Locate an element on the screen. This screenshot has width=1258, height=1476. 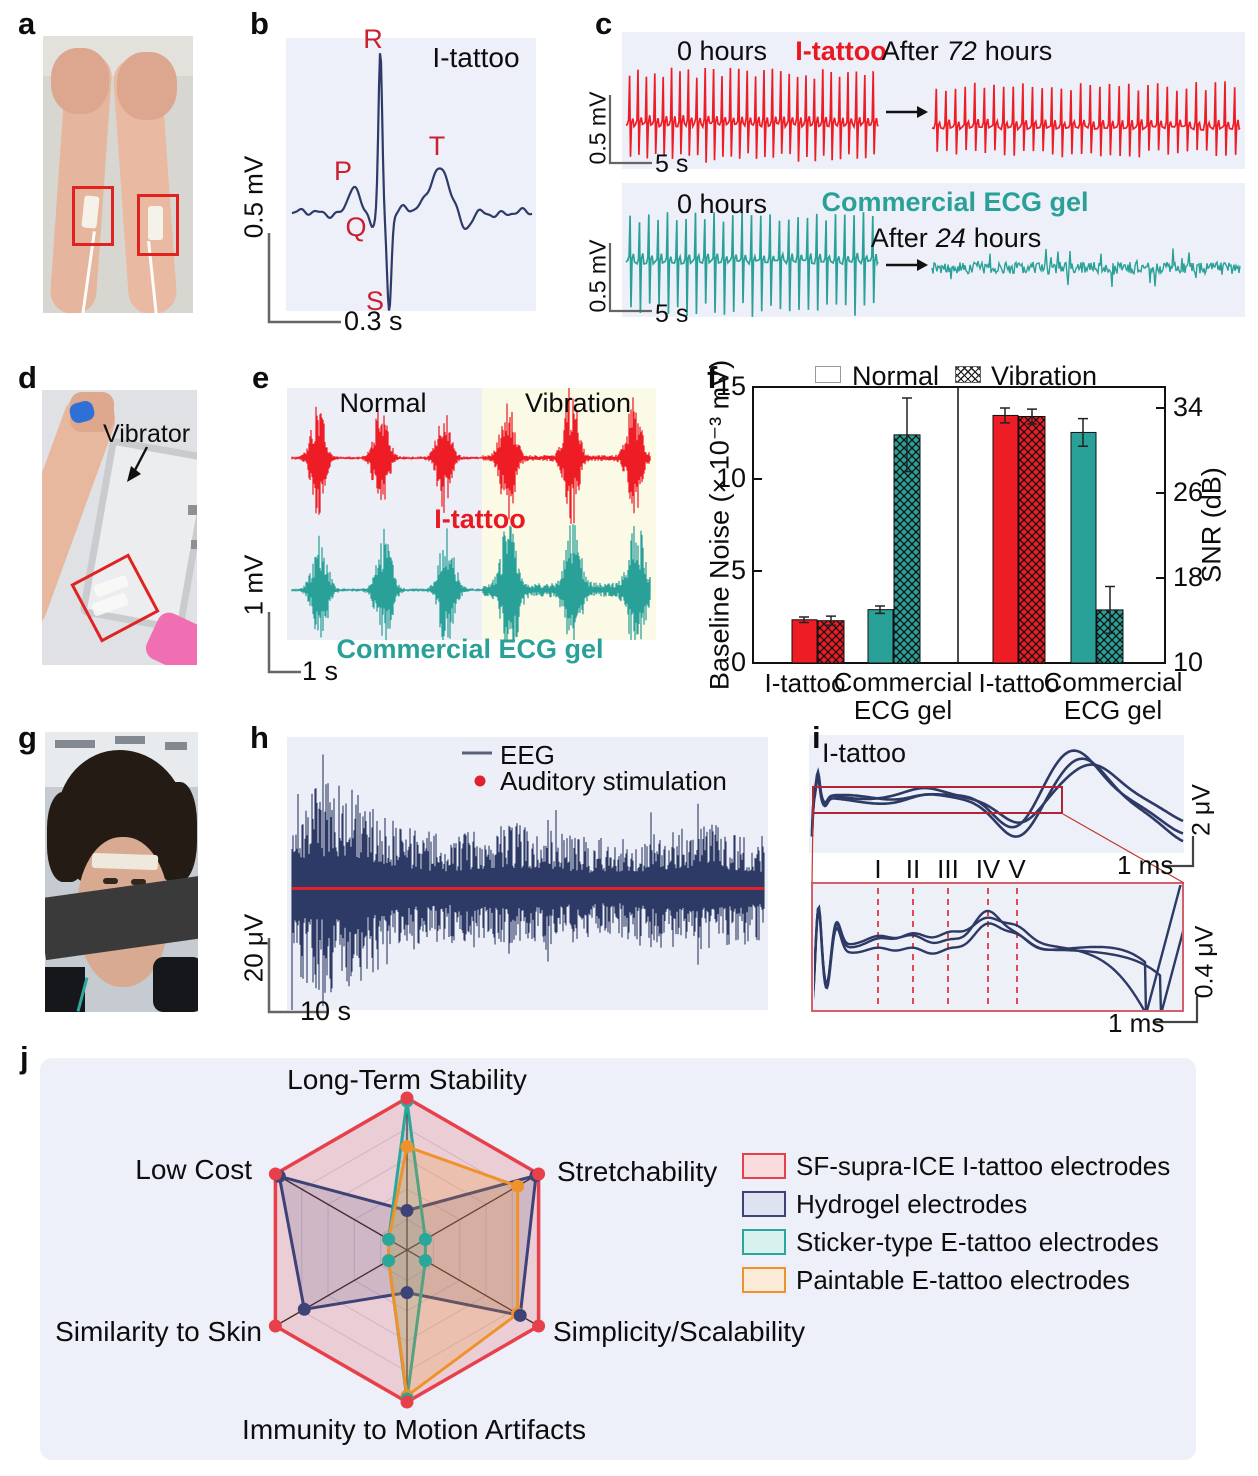
e-vscale: 1 mV is located at coordinates (253, 585).